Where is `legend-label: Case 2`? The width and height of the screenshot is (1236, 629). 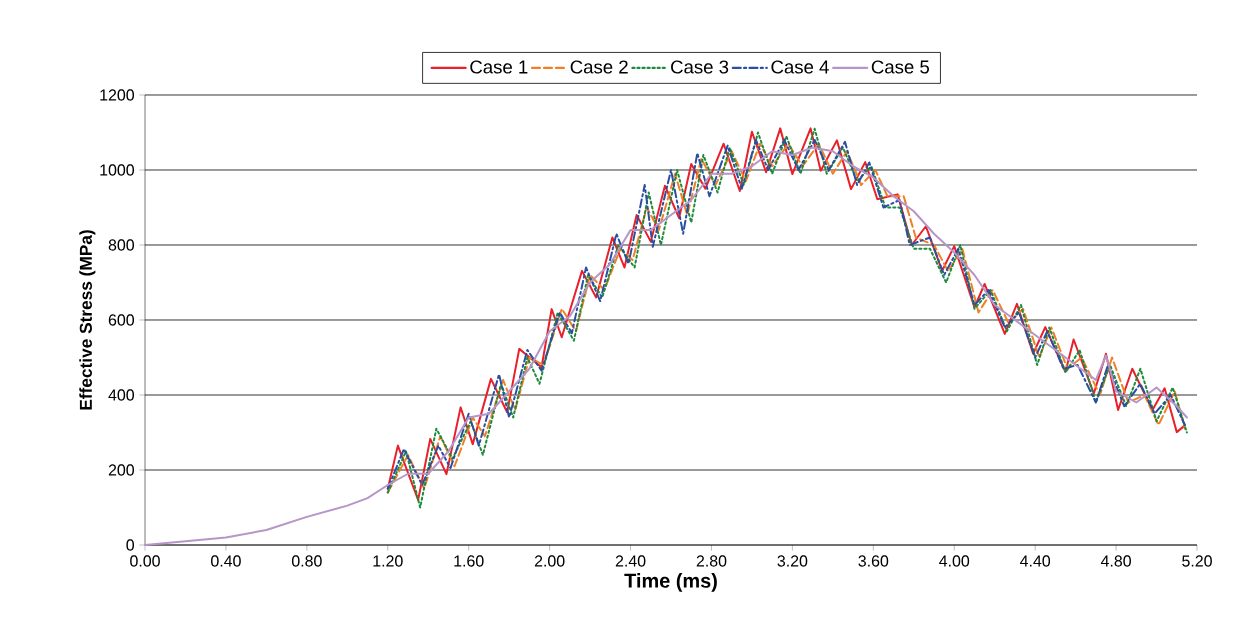 legend-label: Case 2 is located at coordinates (599, 67).